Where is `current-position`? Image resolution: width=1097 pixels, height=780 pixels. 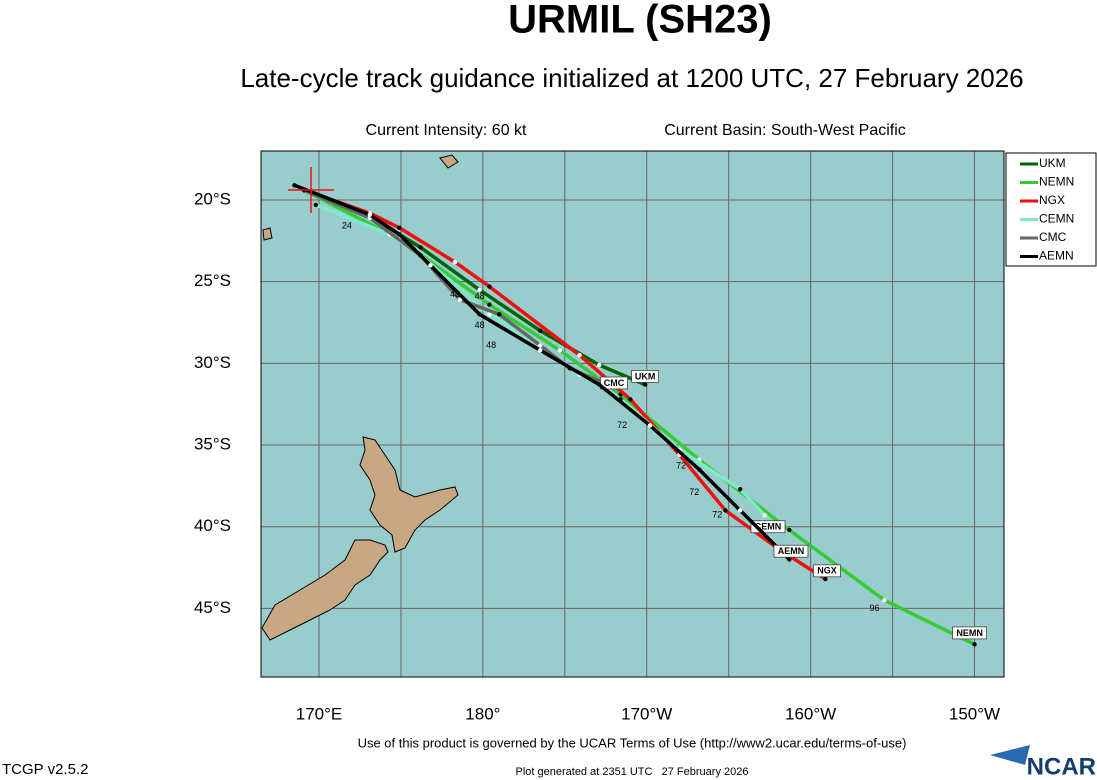
current-position is located at coordinates (311, 190).